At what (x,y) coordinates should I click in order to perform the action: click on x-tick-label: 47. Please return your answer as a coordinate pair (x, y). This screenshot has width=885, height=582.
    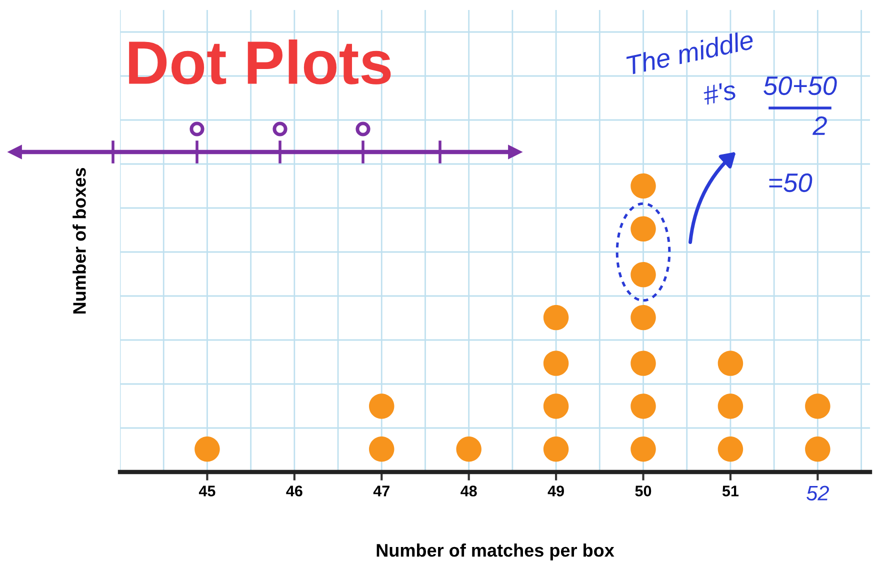
    Looking at the image, I should click on (381, 491).